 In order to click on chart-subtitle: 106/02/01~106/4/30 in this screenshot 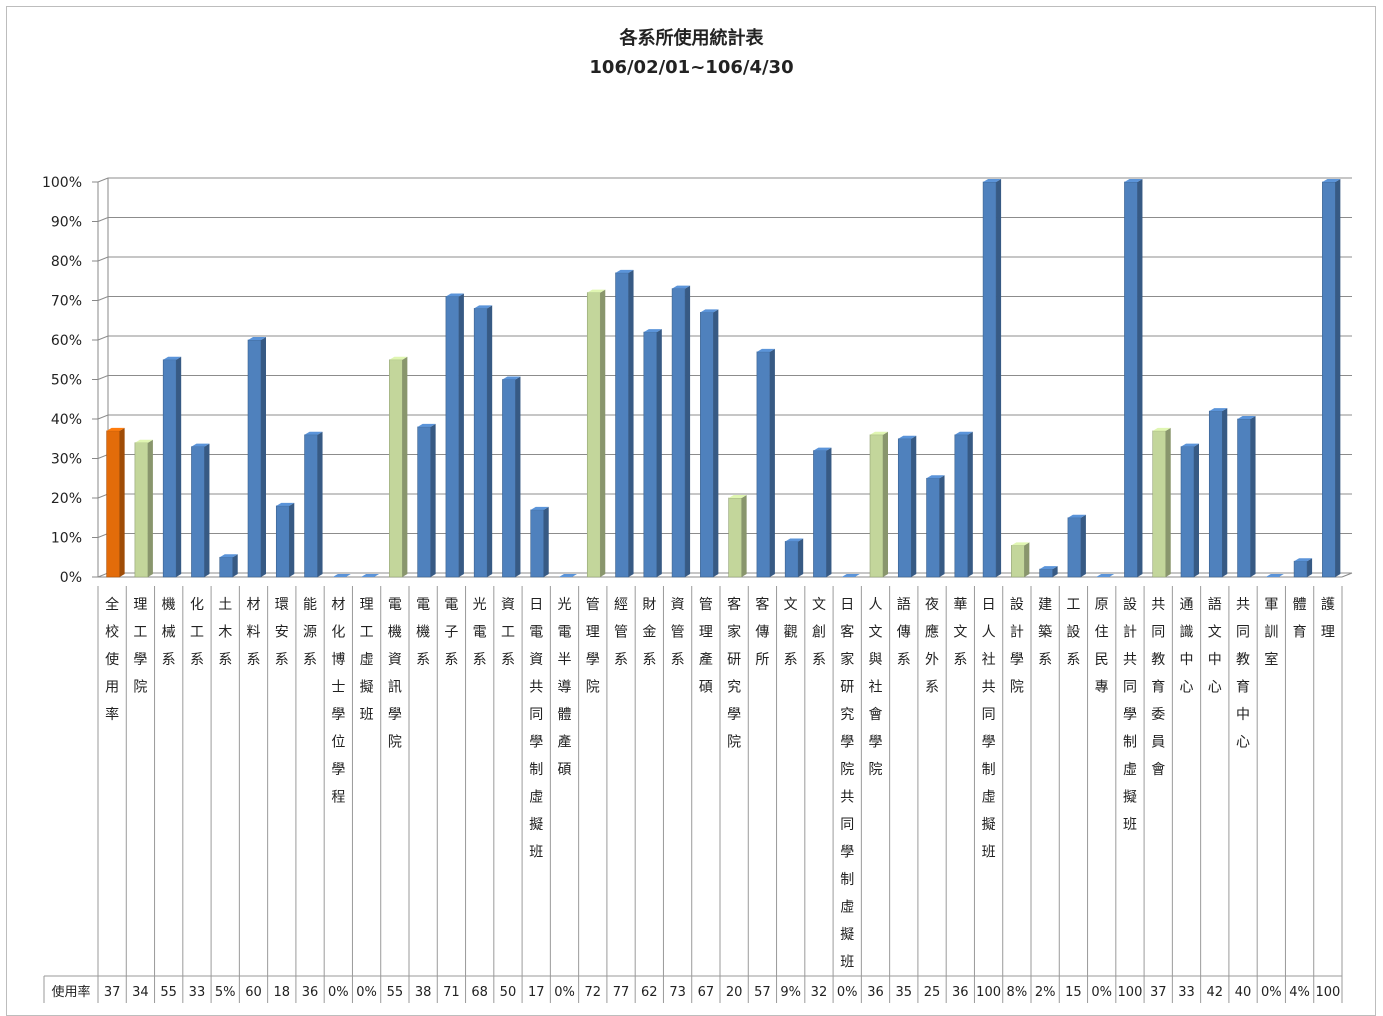, I will do `click(691, 67)`.